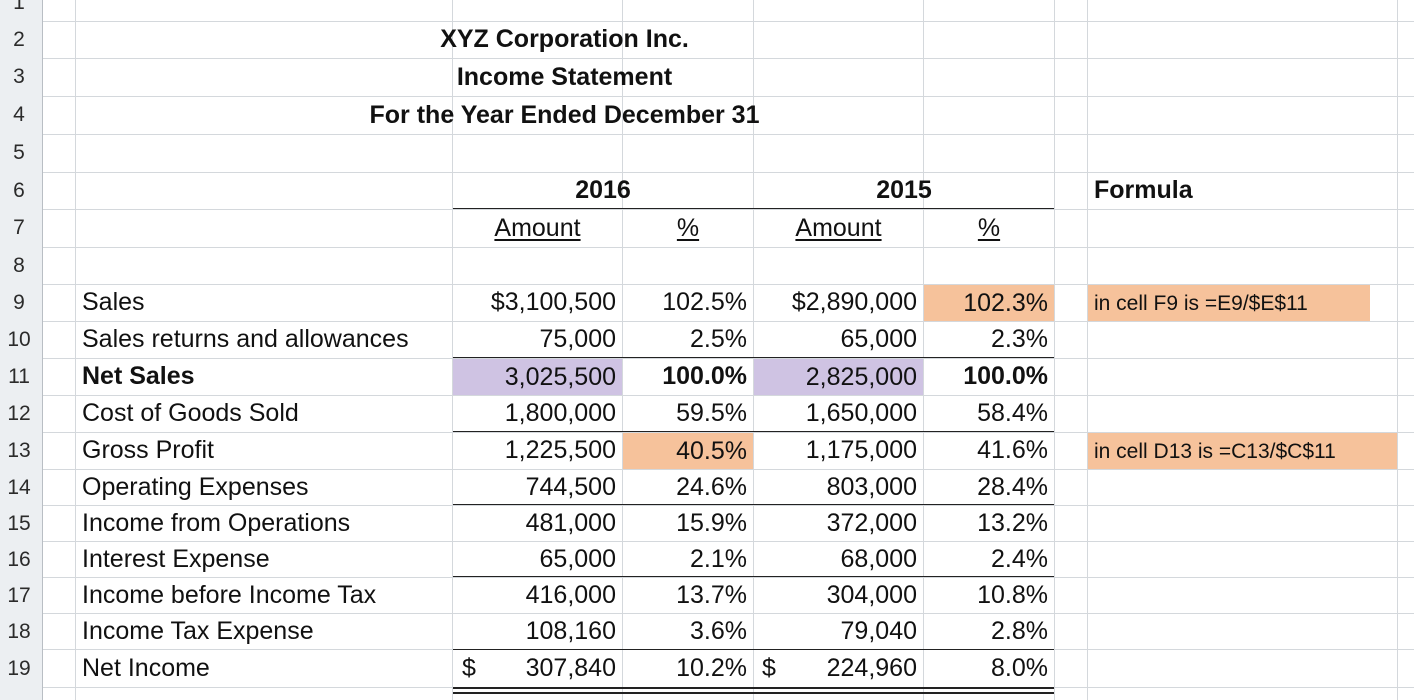 The height and width of the screenshot is (700, 1414). What do you see at coordinates (19, 487) in the screenshot?
I see `row-number: 14` at bounding box center [19, 487].